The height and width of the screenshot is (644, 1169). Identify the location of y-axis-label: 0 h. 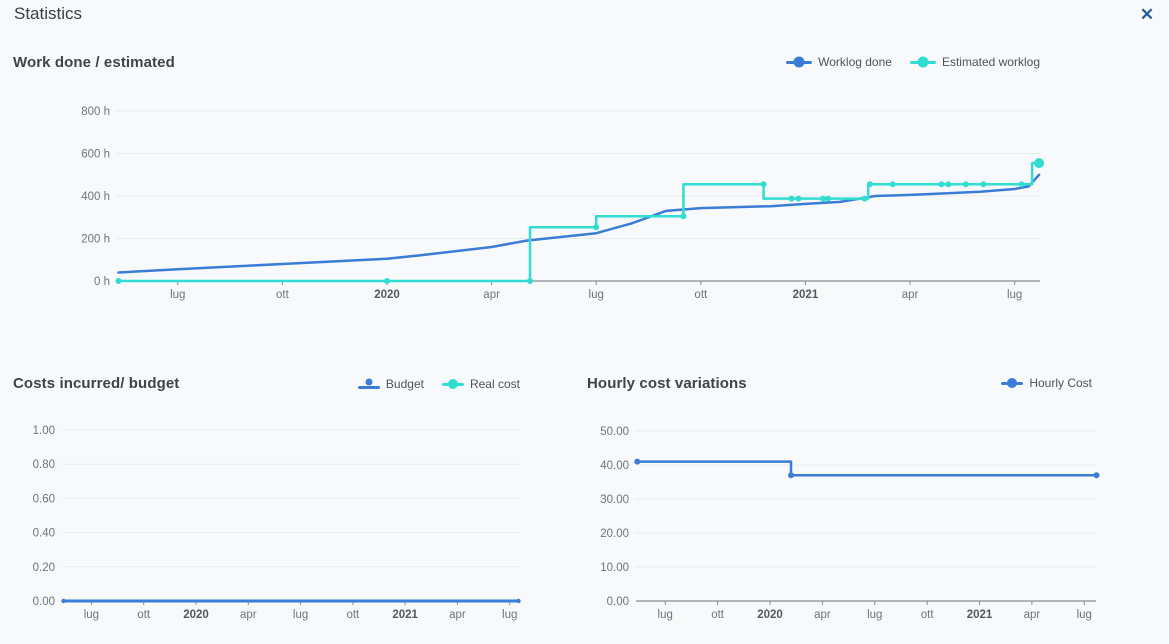
(102, 282).